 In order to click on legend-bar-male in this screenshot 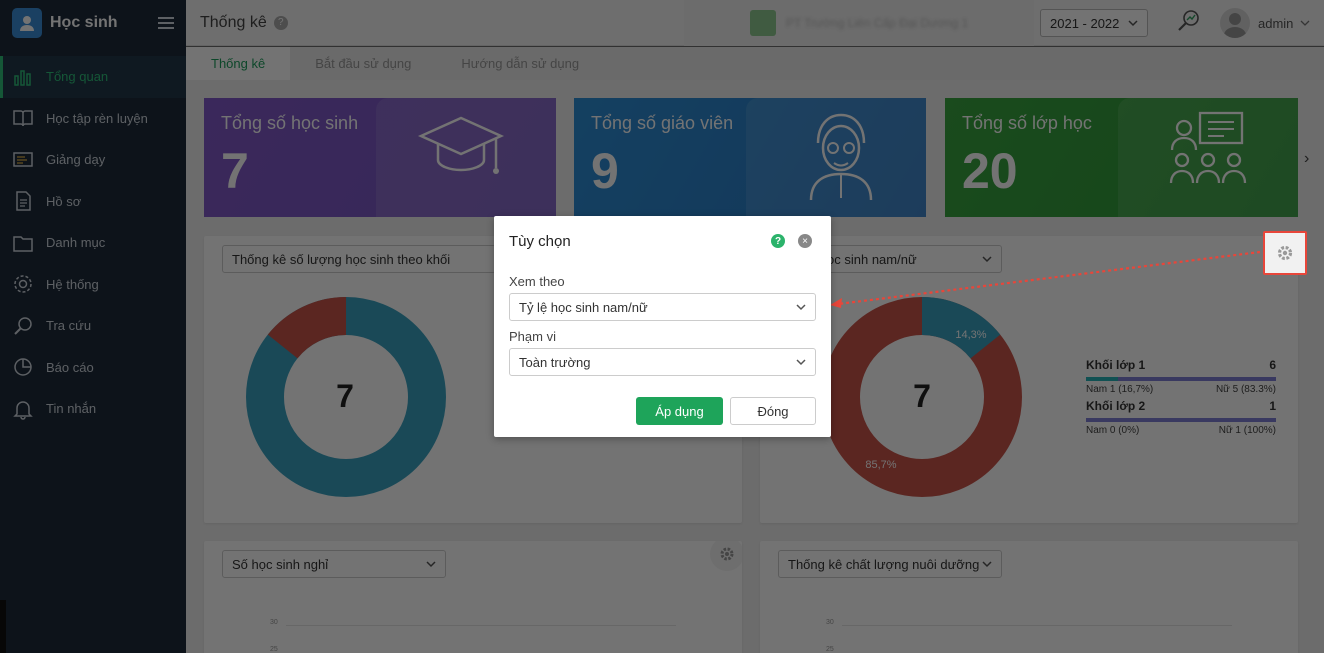, I will do `click(1102, 379)`.